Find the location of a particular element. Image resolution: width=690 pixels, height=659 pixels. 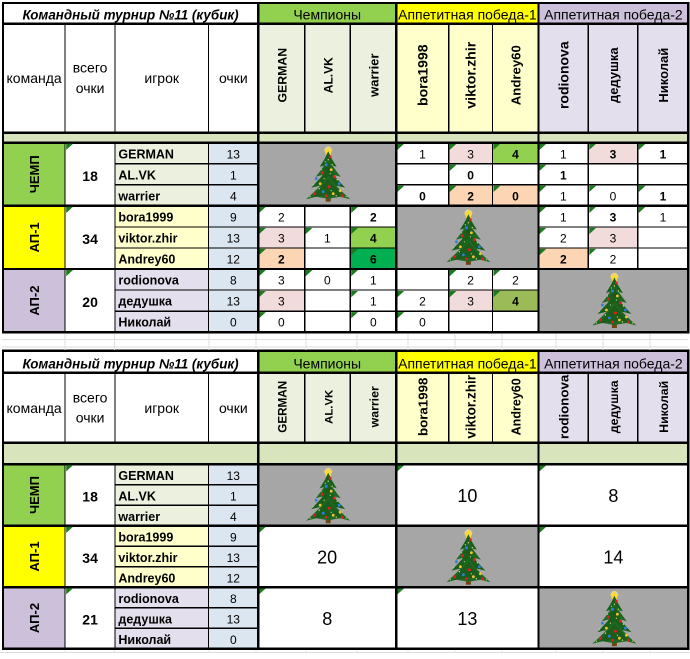

svg-text: 12 is located at coordinates (234, 260).